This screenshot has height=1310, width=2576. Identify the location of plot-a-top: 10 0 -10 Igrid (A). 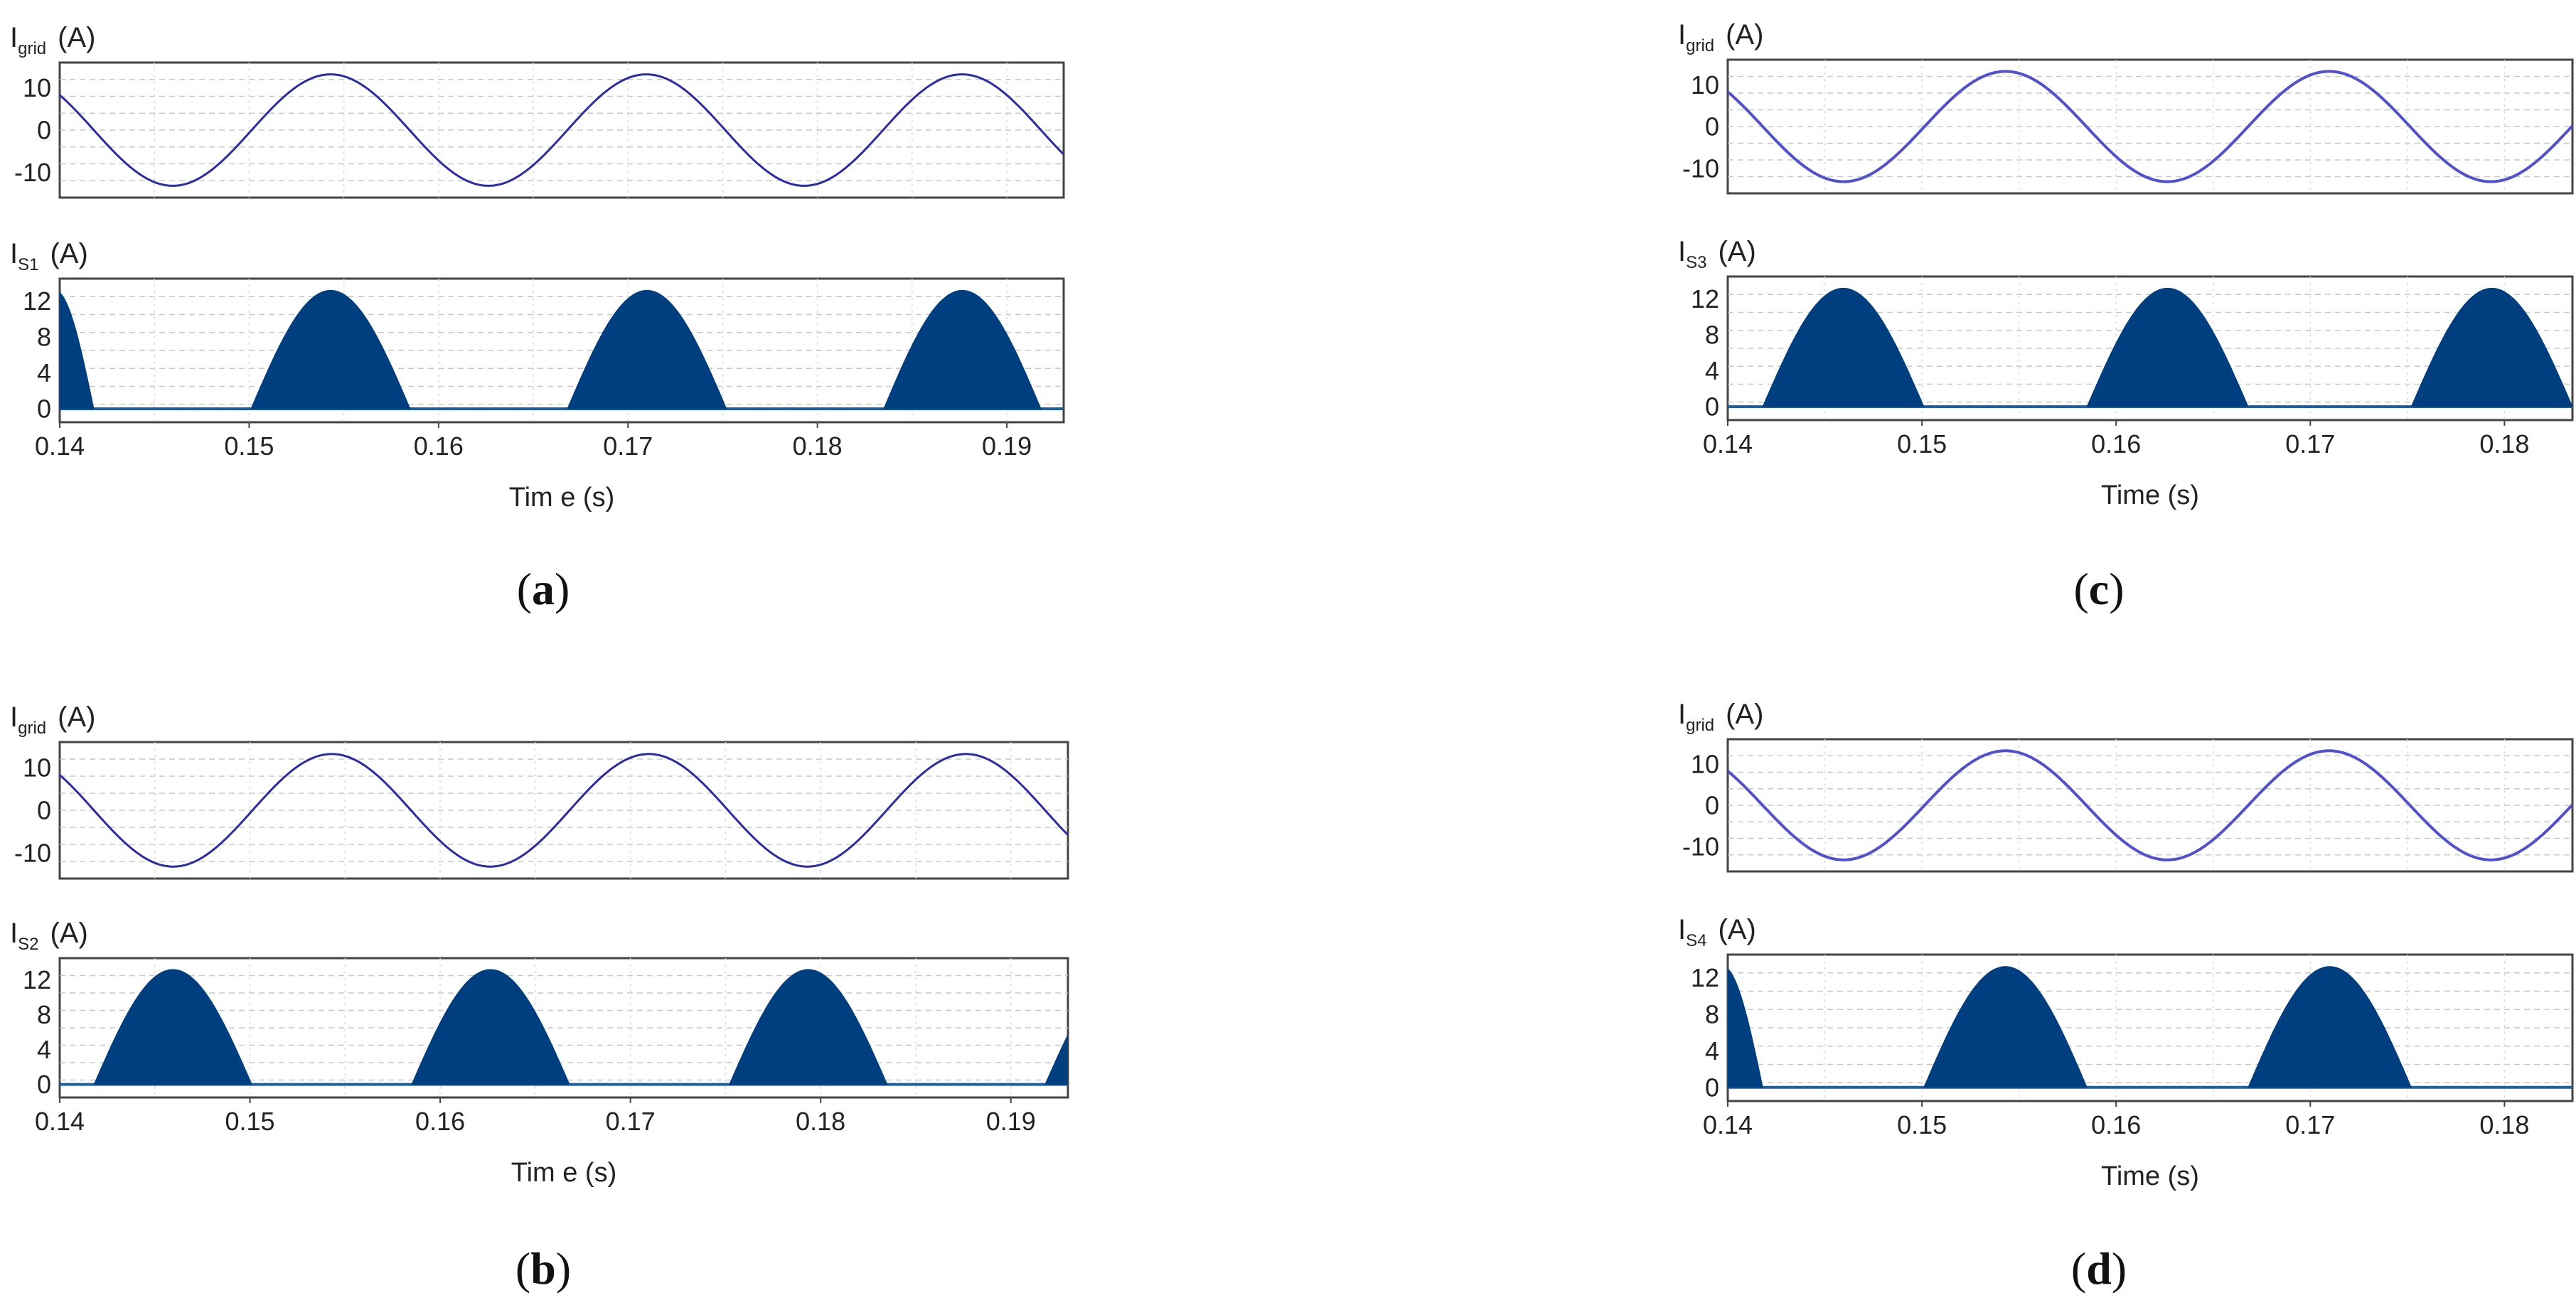
(537, 110).